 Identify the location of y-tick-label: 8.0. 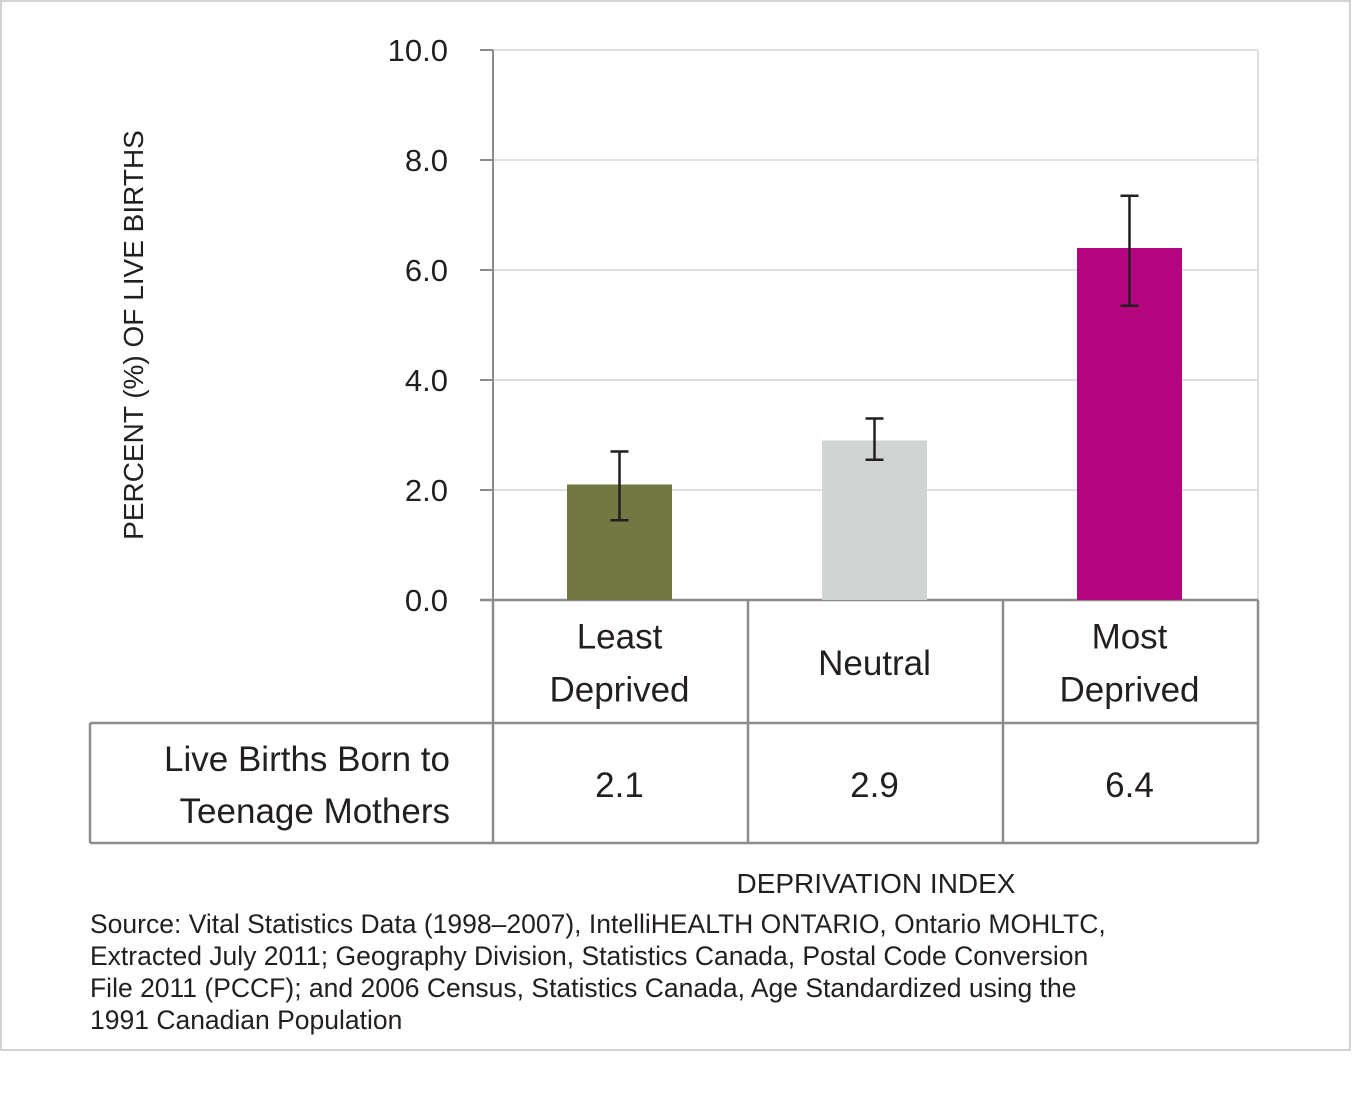
(426, 160).